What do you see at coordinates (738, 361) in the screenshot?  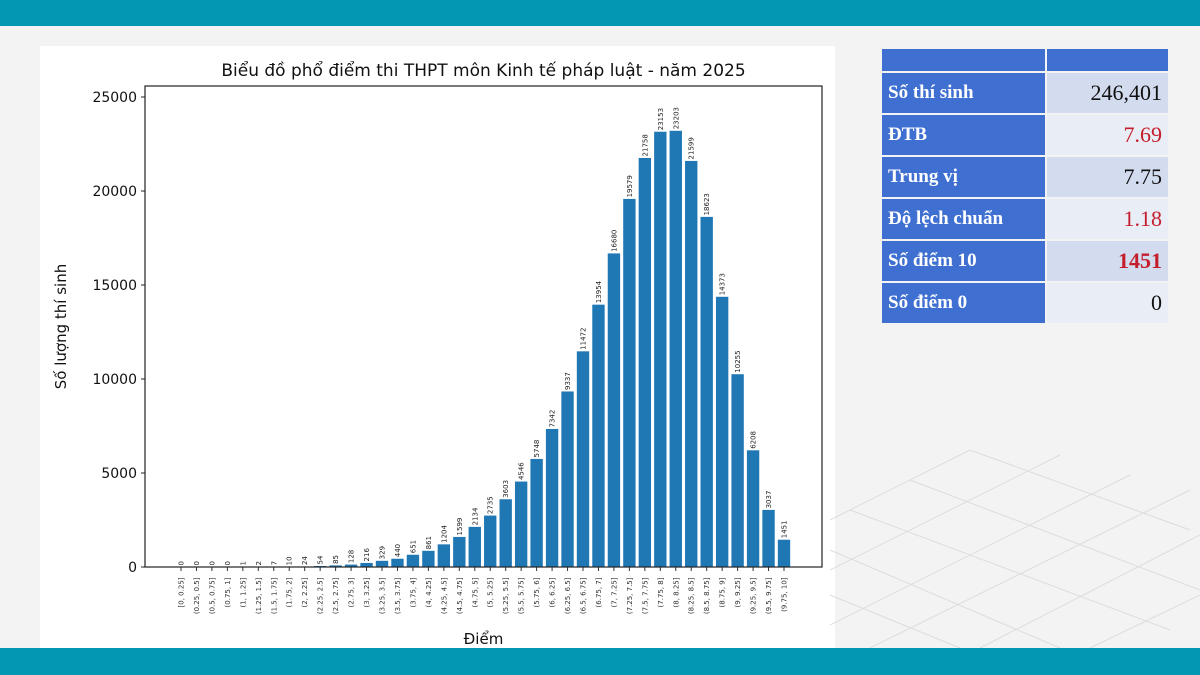 I see `bar-value-label: 10255` at bounding box center [738, 361].